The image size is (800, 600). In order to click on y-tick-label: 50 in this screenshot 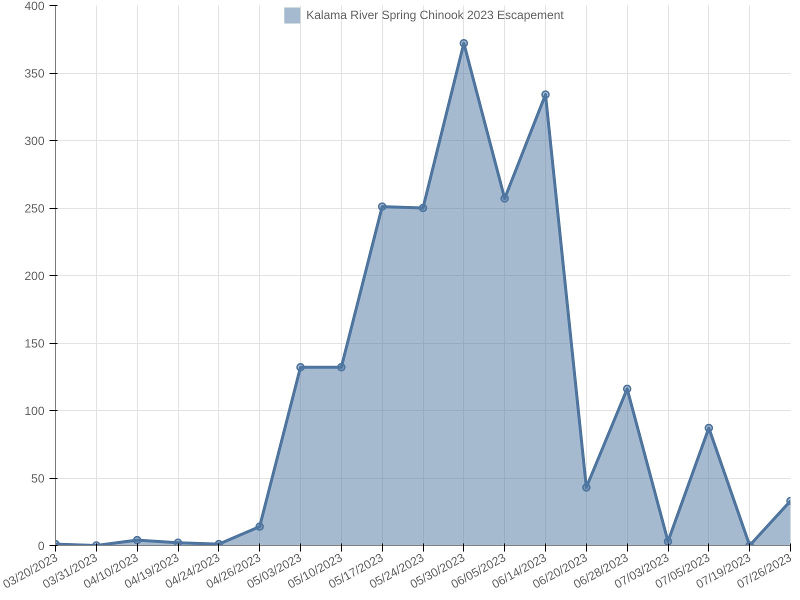, I will do `click(38, 479)`.